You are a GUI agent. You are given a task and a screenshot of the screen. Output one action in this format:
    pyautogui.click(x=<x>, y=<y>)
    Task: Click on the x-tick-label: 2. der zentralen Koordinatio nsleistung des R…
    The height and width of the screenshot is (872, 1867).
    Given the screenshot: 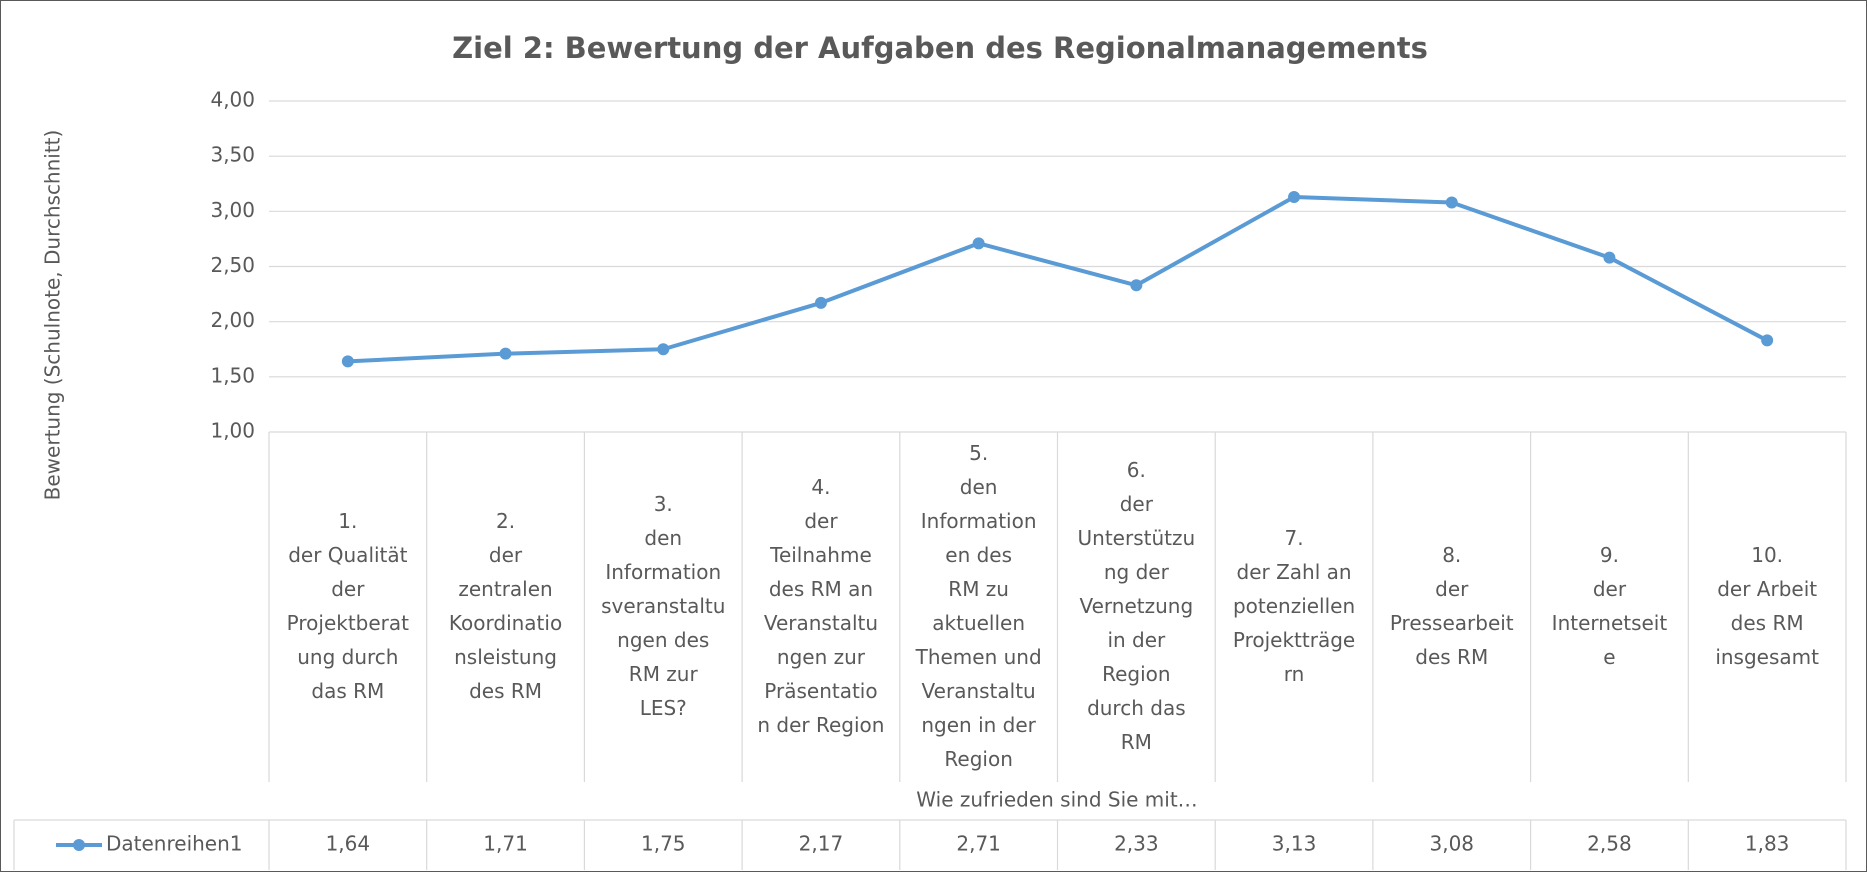 What is the action you would take?
    pyautogui.click(x=505, y=606)
    